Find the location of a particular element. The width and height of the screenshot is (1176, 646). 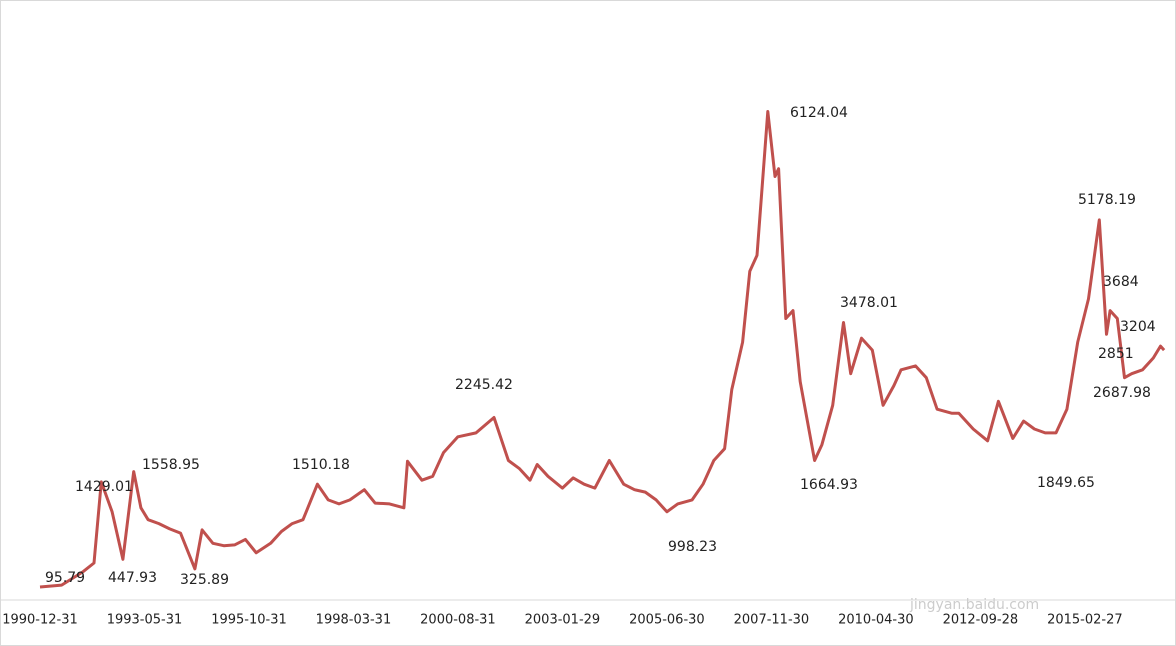

x-tick-label: 1990-12-31 is located at coordinates (40, 620).